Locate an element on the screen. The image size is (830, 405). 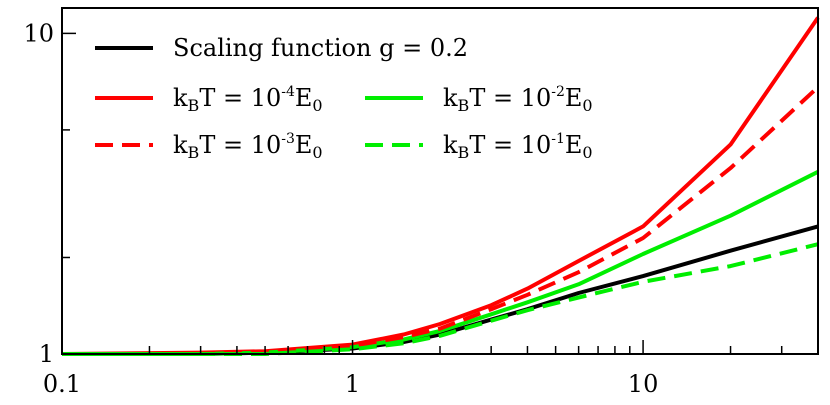
legend-label-3: kBT = 10-2E0 is located at coordinates (518, 99).